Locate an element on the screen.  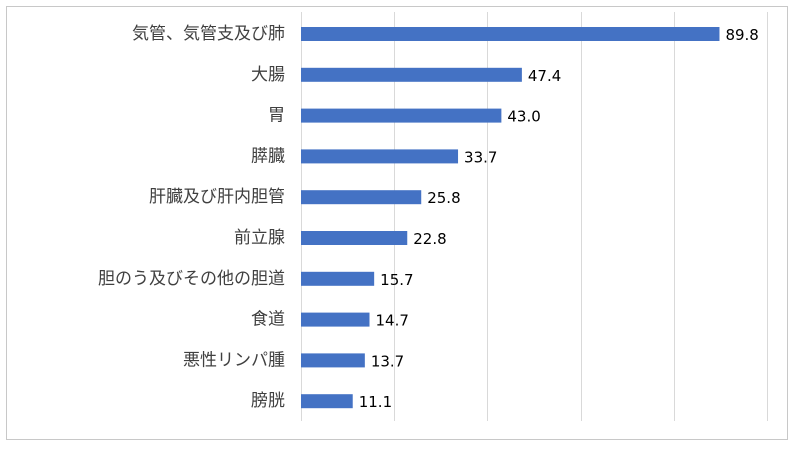
value-label: 14.7 is located at coordinates (392, 321).